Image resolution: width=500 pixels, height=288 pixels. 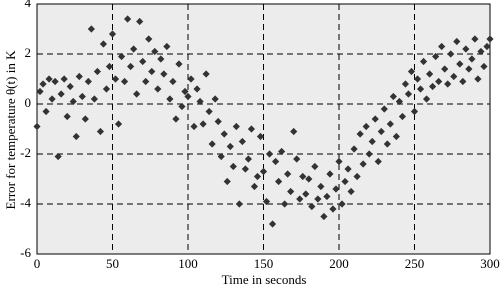 I want to click on x-axis-label: Time in seconds, so click(x=264, y=279).